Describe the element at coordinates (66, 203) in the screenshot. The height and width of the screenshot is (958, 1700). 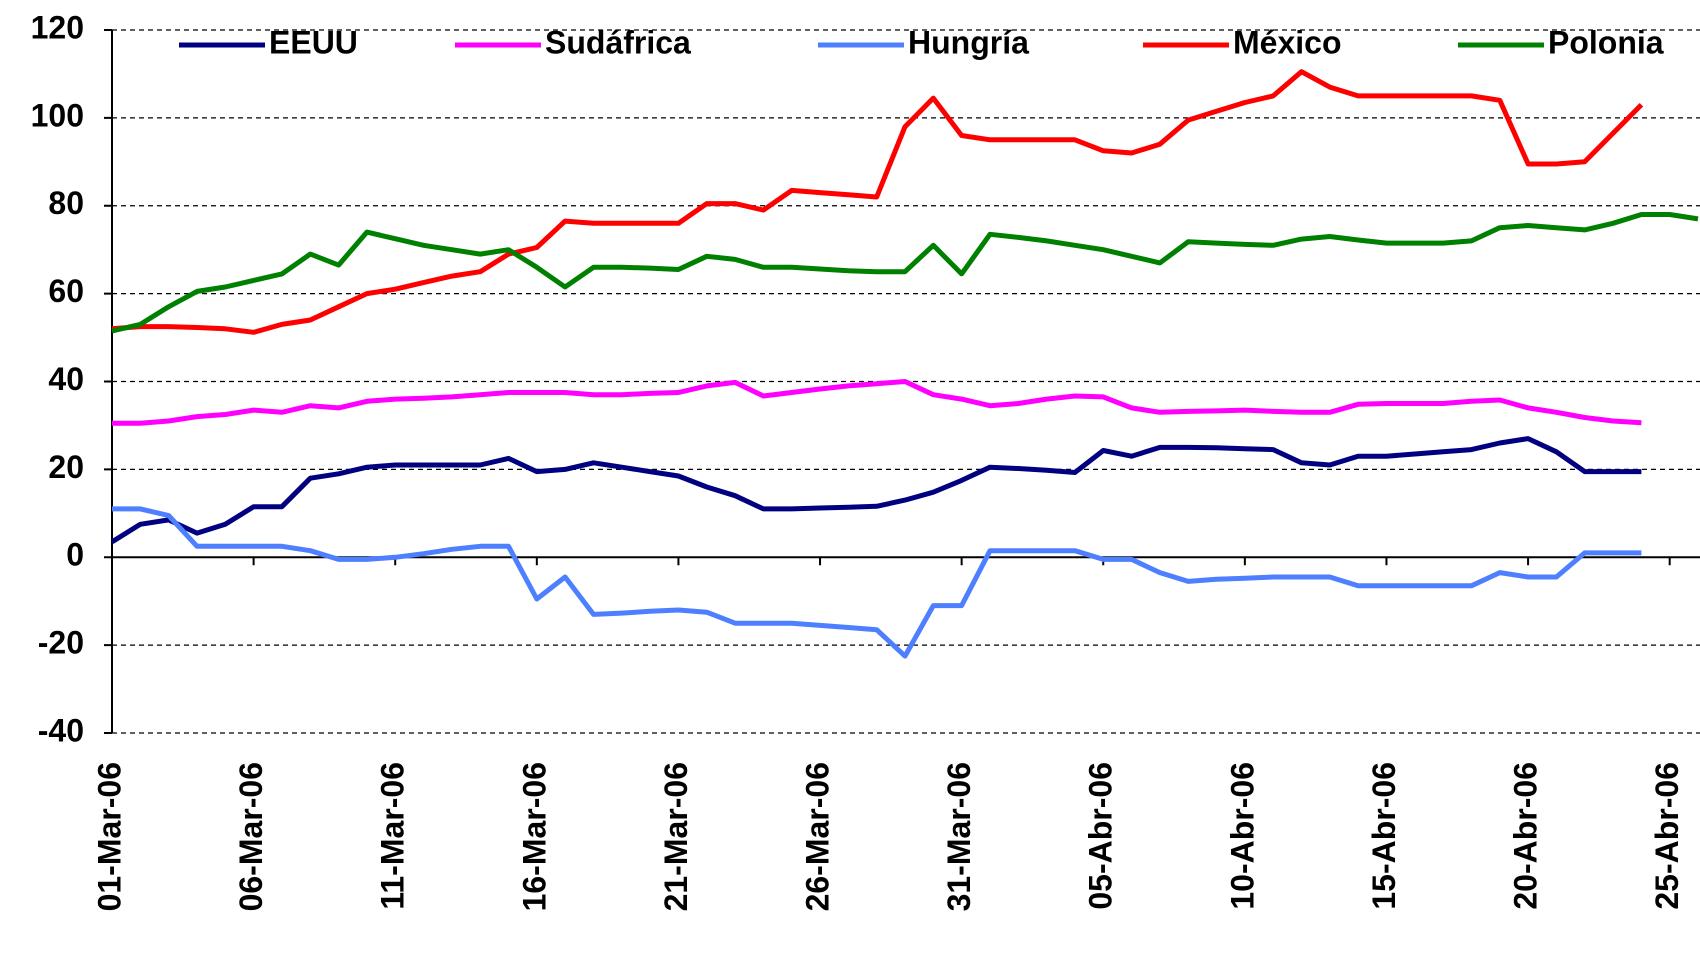
I see `y-tick-label: 80` at that location.